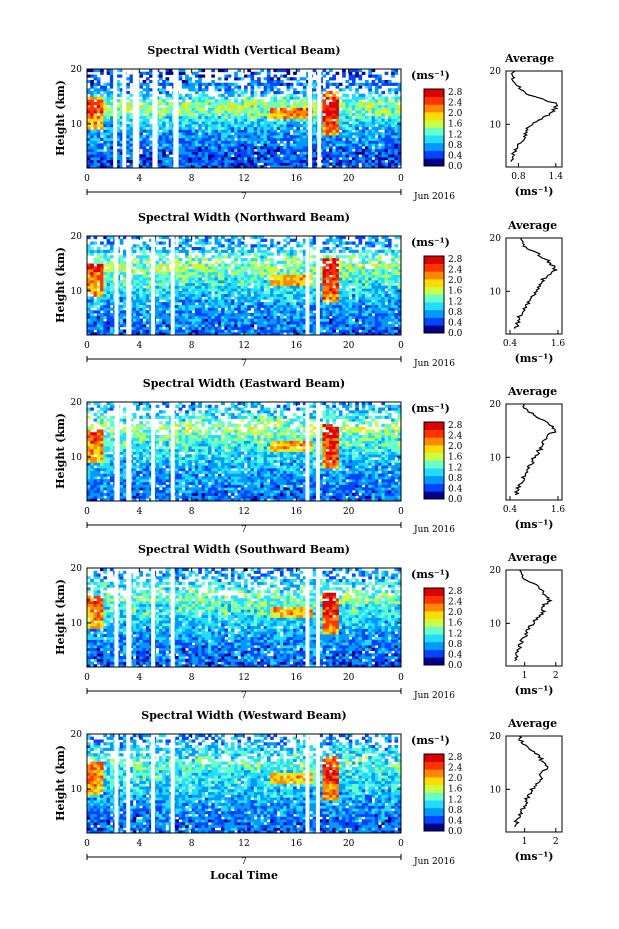 This screenshot has height=929, width=619. I want to click on panel-title: Spectral Width (Northward Beam), so click(244, 217).